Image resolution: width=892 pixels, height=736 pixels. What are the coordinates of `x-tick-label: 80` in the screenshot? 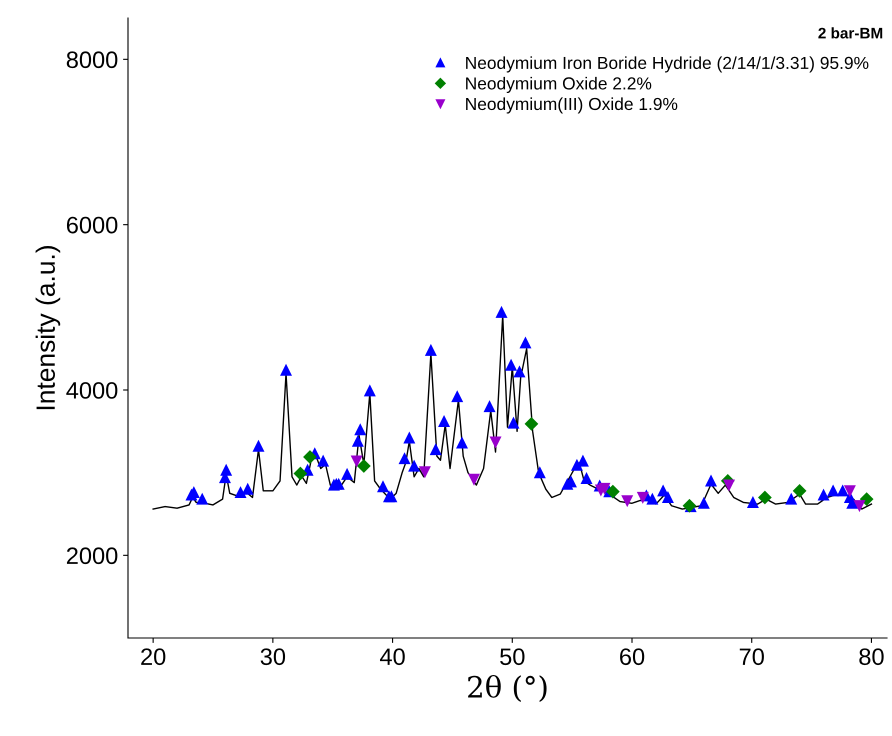 It's located at (871, 657).